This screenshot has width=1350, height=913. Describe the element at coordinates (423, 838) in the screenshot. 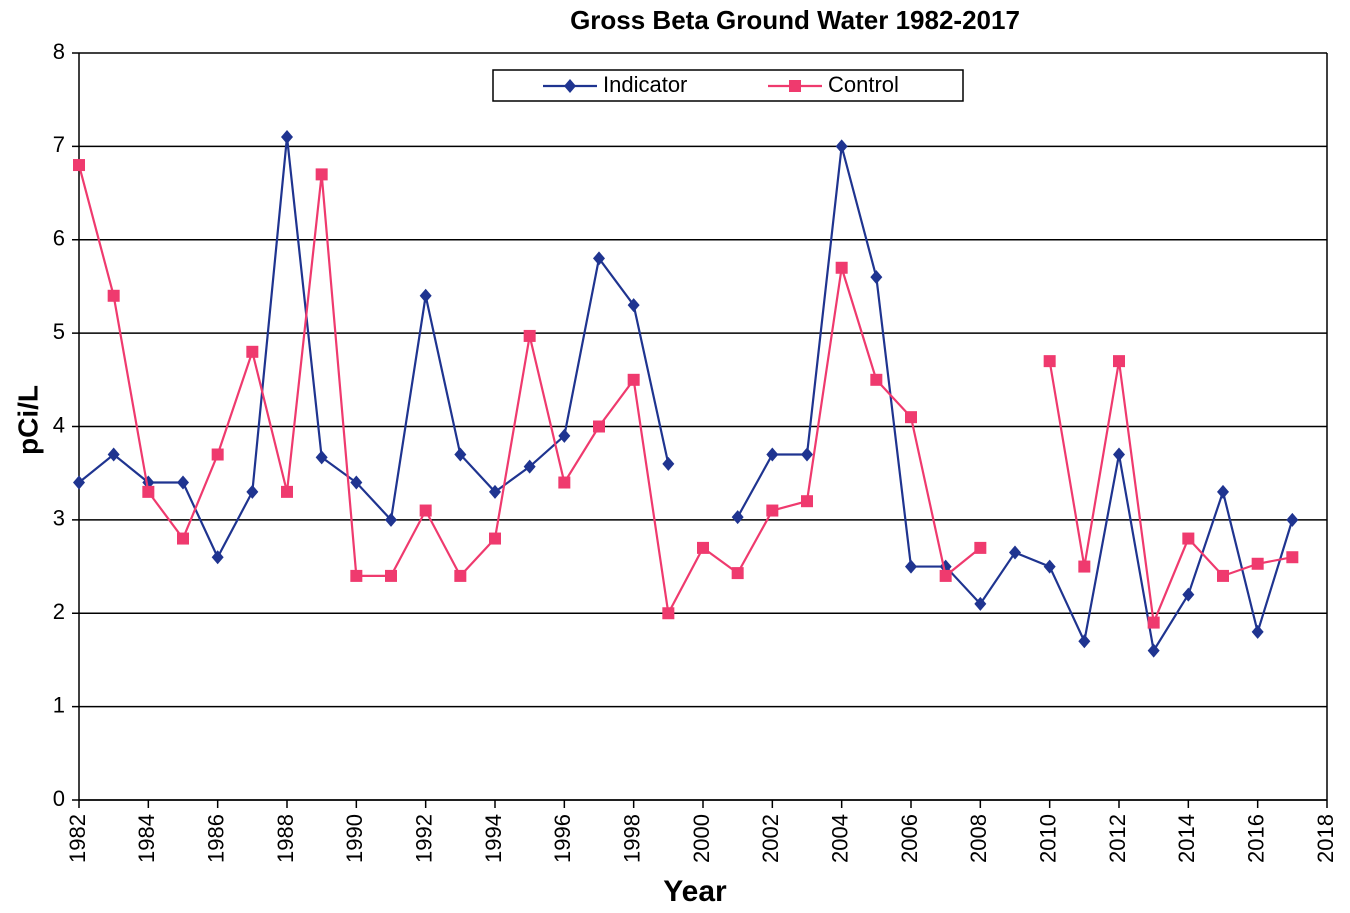

I see `x-tick-label: 1992` at that location.